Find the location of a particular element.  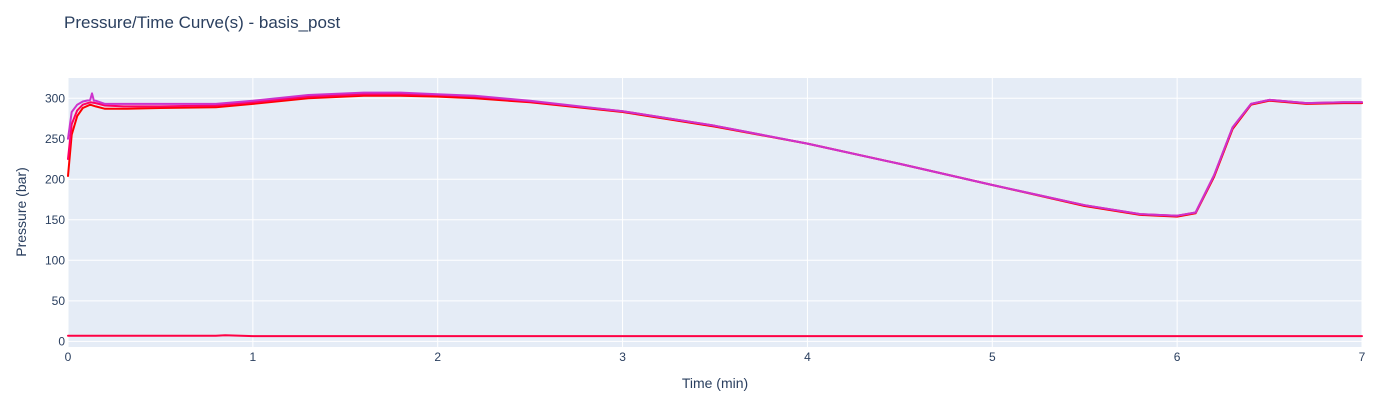

y-tick-labels: 0 50 100 150 200 250 300 is located at coordinates (55, 219).